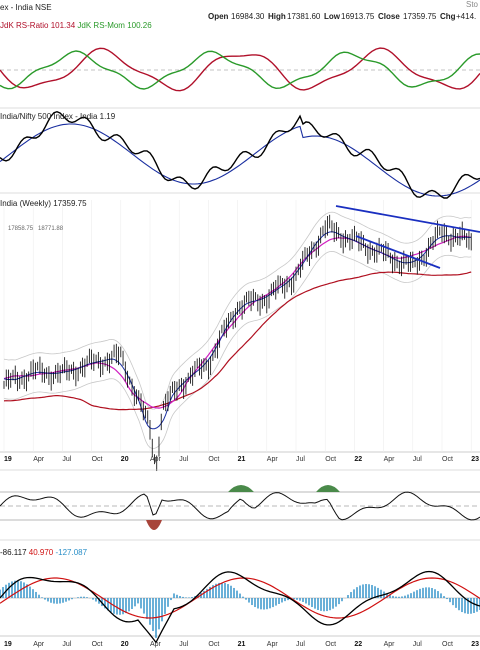 Image resolution: width=480 pixels, height=650 pixels. I want to click on low-value: 16913.75, so click(358, 16).